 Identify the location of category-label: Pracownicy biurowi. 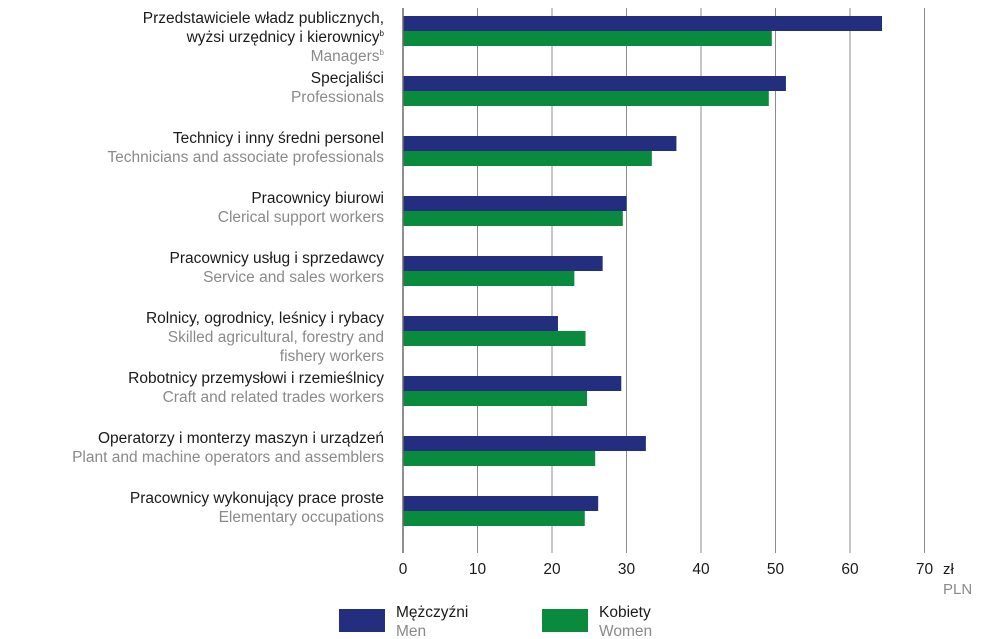
(317, 198).